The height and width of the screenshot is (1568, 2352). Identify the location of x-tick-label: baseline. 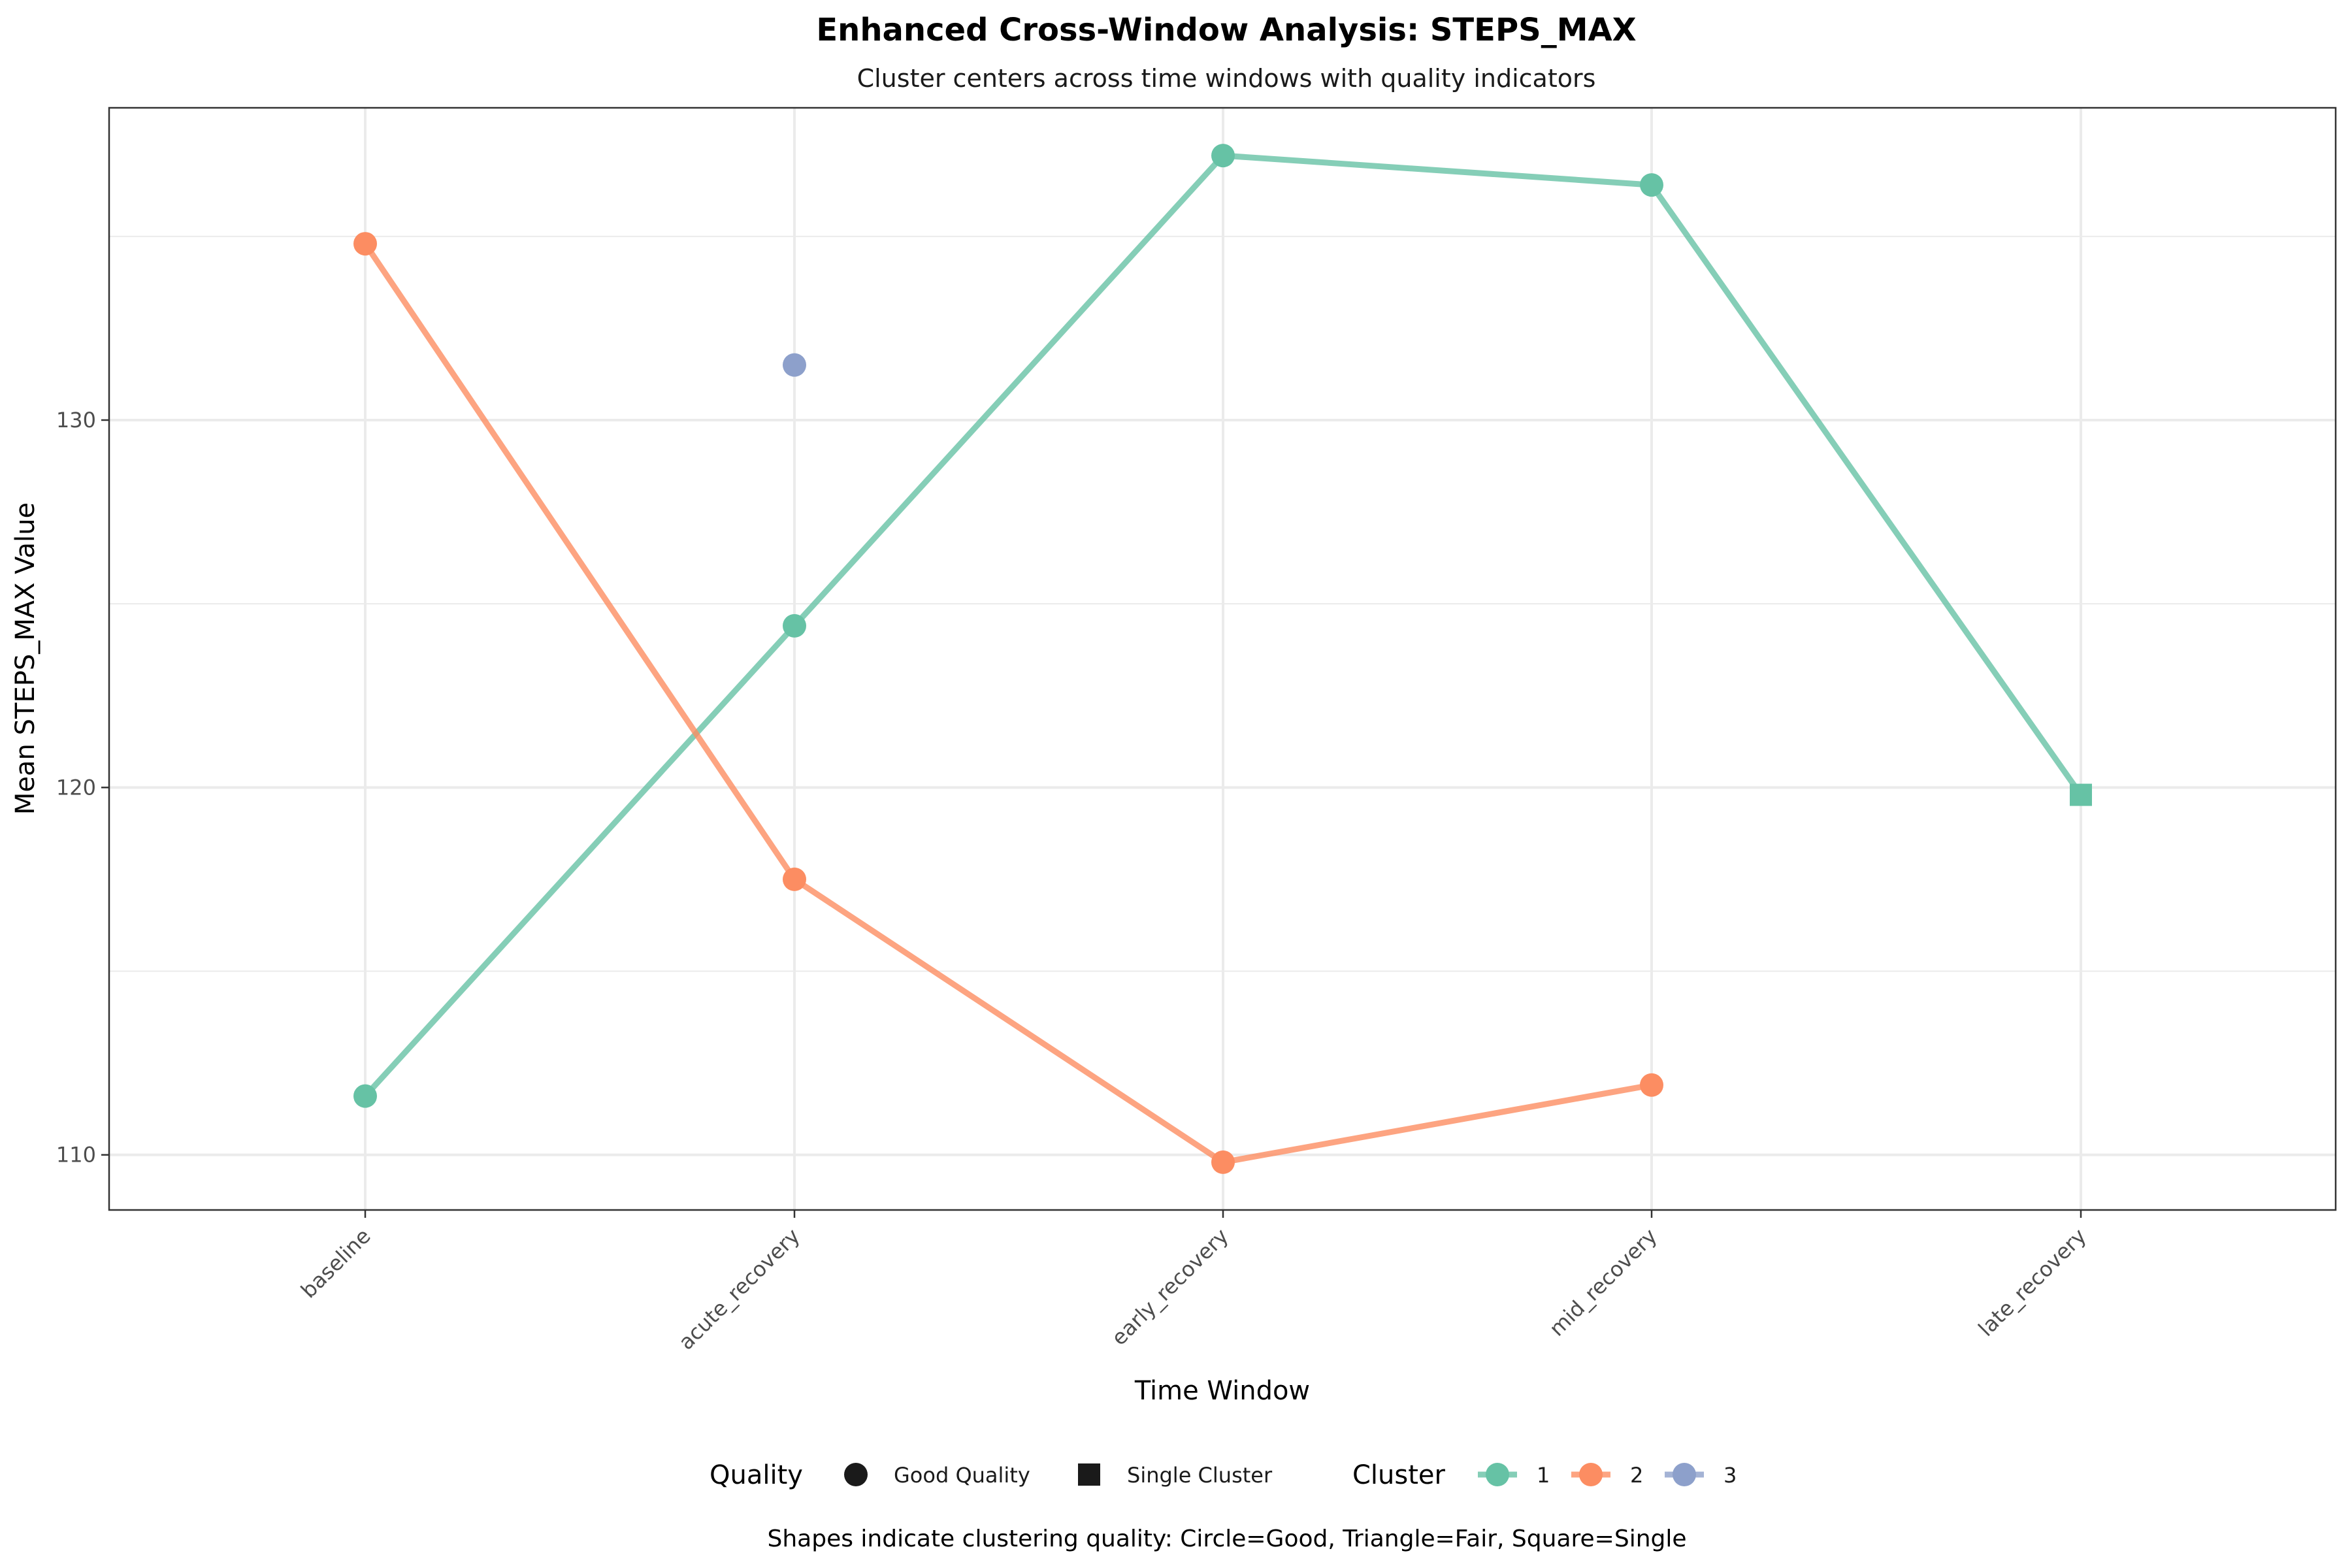
(336, 1263).